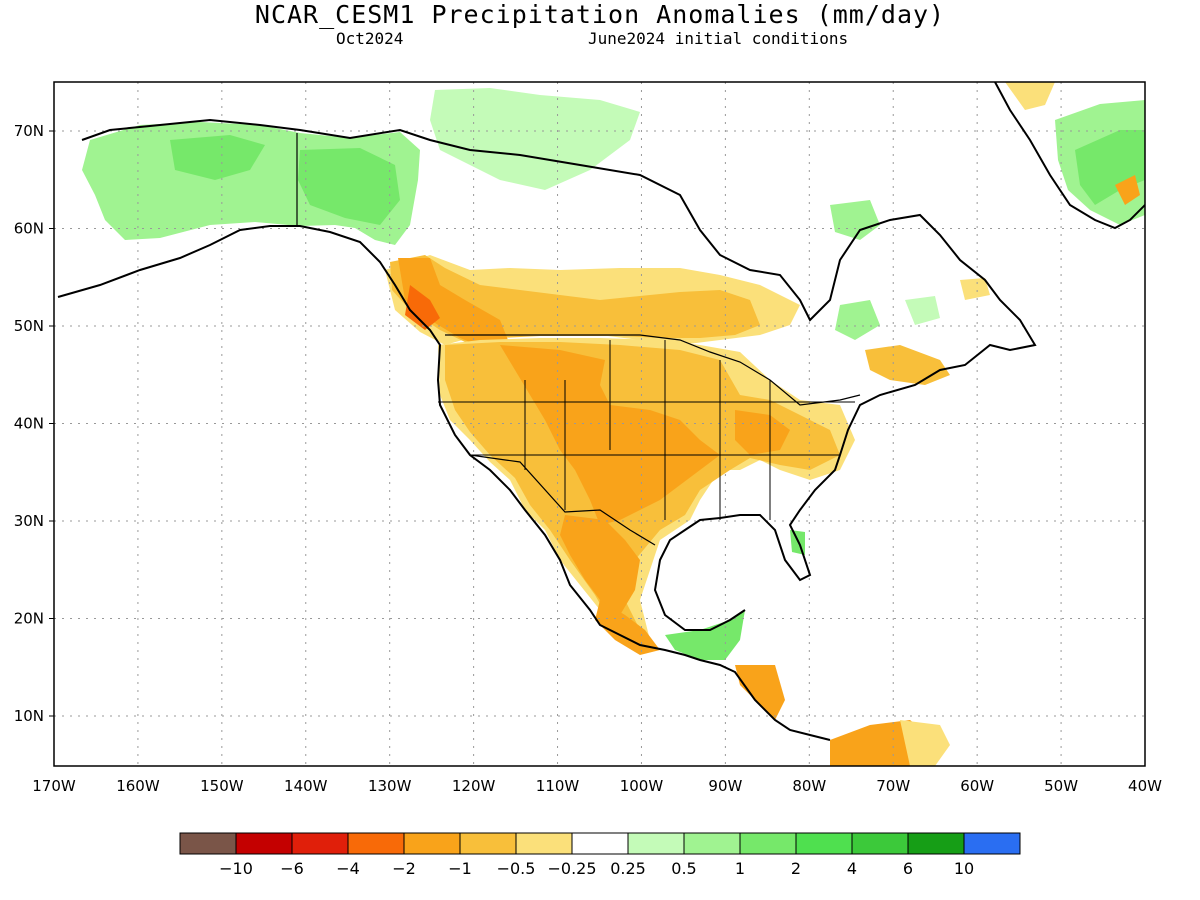 The height and width of the screenshot is (900, 1200). I want to click on dry-anomaly-bc-core, so click(454, 304).